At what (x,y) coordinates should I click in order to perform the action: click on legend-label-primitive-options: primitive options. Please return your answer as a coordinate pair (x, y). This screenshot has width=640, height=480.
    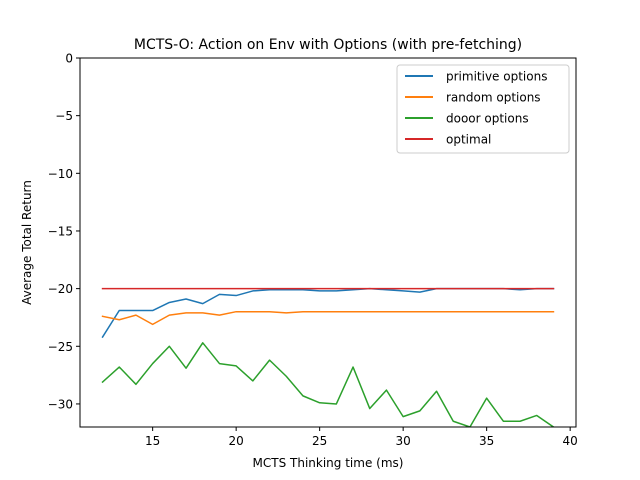
    Looking at the image, I should click on (496, 77).